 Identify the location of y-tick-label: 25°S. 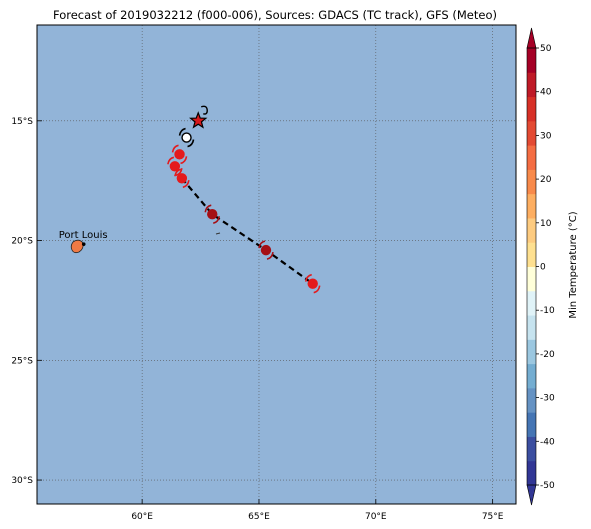
(22, 361).